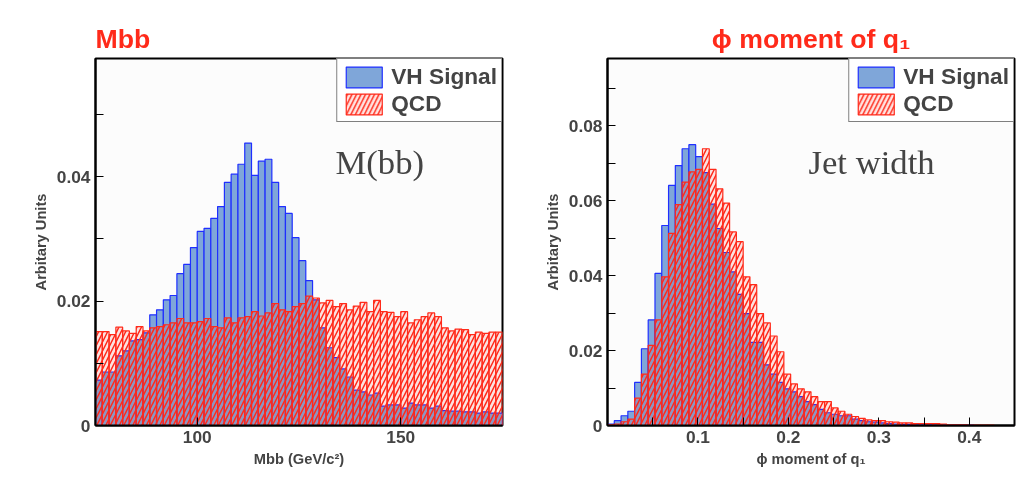  Describe the element at coordinates (197, 436) in the screenshot. I see `x-tick-label: 100` at that location.